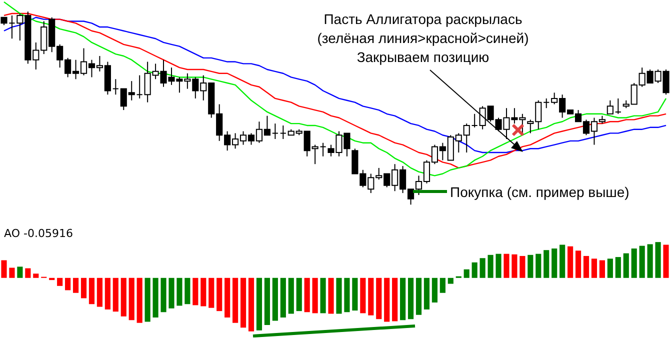 This screenshot has height=340, width=670. What do you see at coordinates (38, 233) in the screenshot?
I see `chart-title: AO -0.05916` at bounding box center [38, 233].